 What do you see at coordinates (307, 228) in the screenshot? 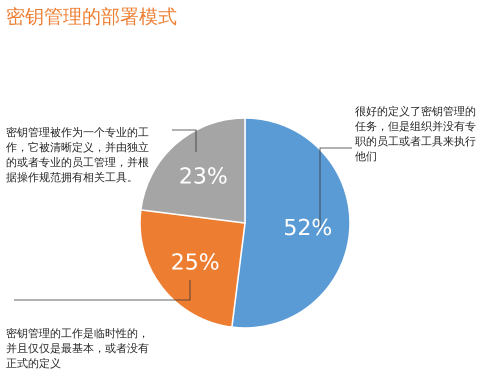
I see `data-label: 52%` at bounding box center [307, 228].